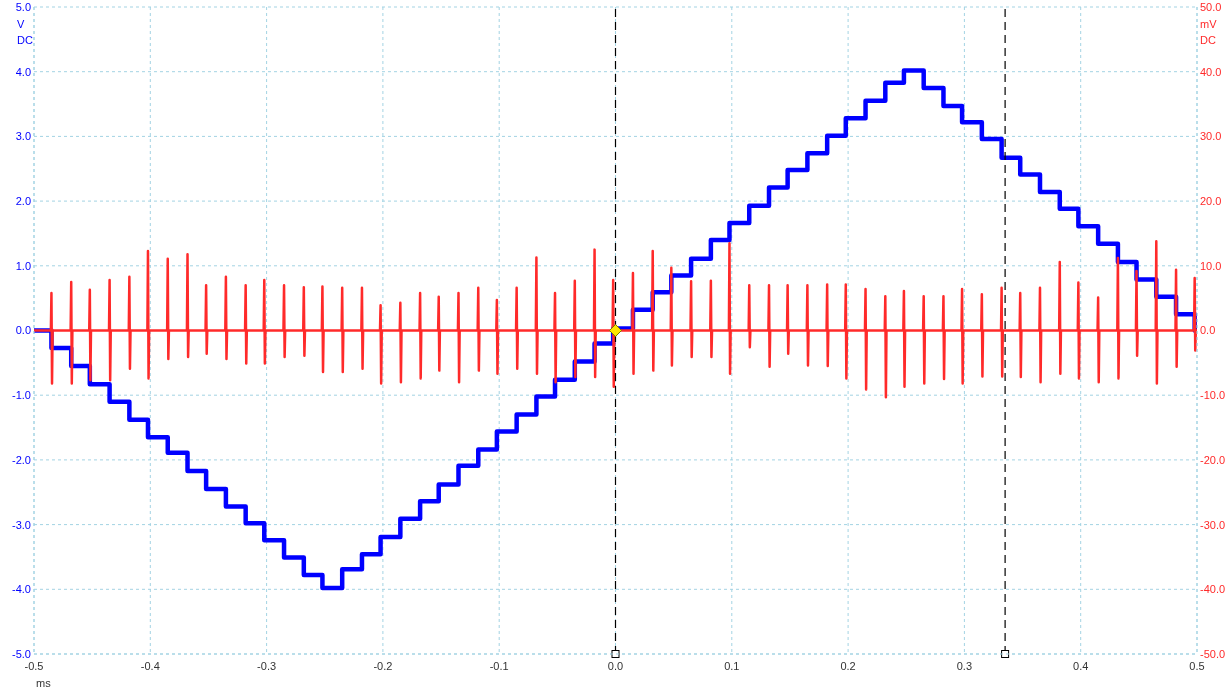 This screenshot has height=691, width=1230. What do you see at coordinates (21, 395) in the screenshot?
I see `y-tick-label: -1.0` at bounding box center [21, 395].